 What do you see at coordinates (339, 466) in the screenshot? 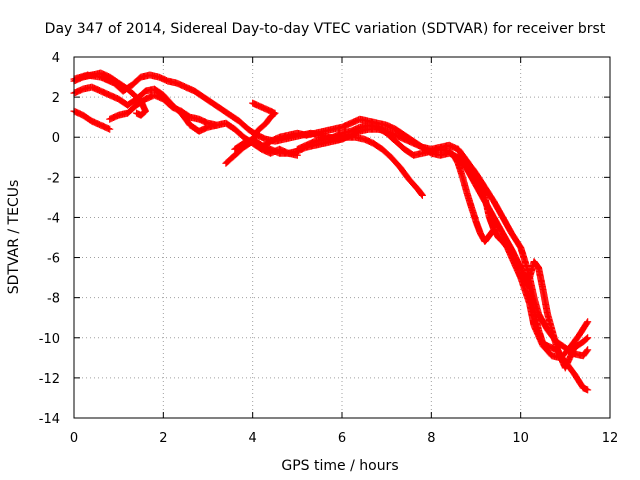
I see `x-axis-label: GPS time / hours` at bounding box center [339, 466].